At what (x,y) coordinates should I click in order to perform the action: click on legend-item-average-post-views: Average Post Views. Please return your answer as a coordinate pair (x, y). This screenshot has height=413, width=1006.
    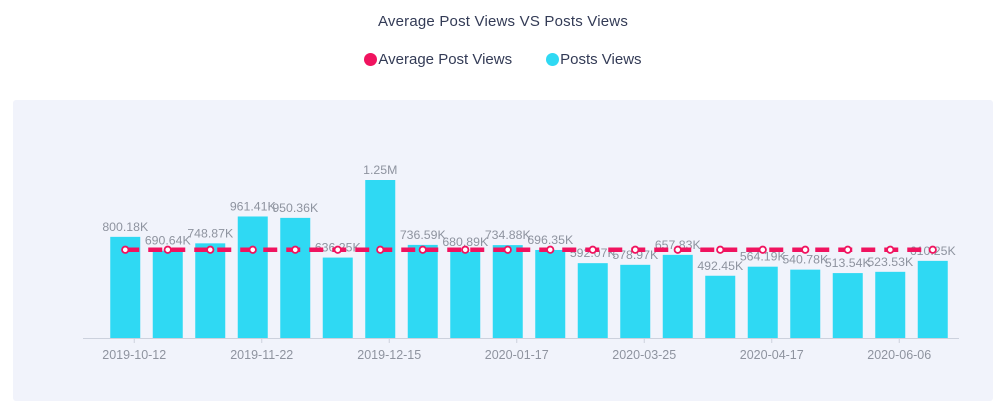
    Looking at the image, I should click on (438, 59).